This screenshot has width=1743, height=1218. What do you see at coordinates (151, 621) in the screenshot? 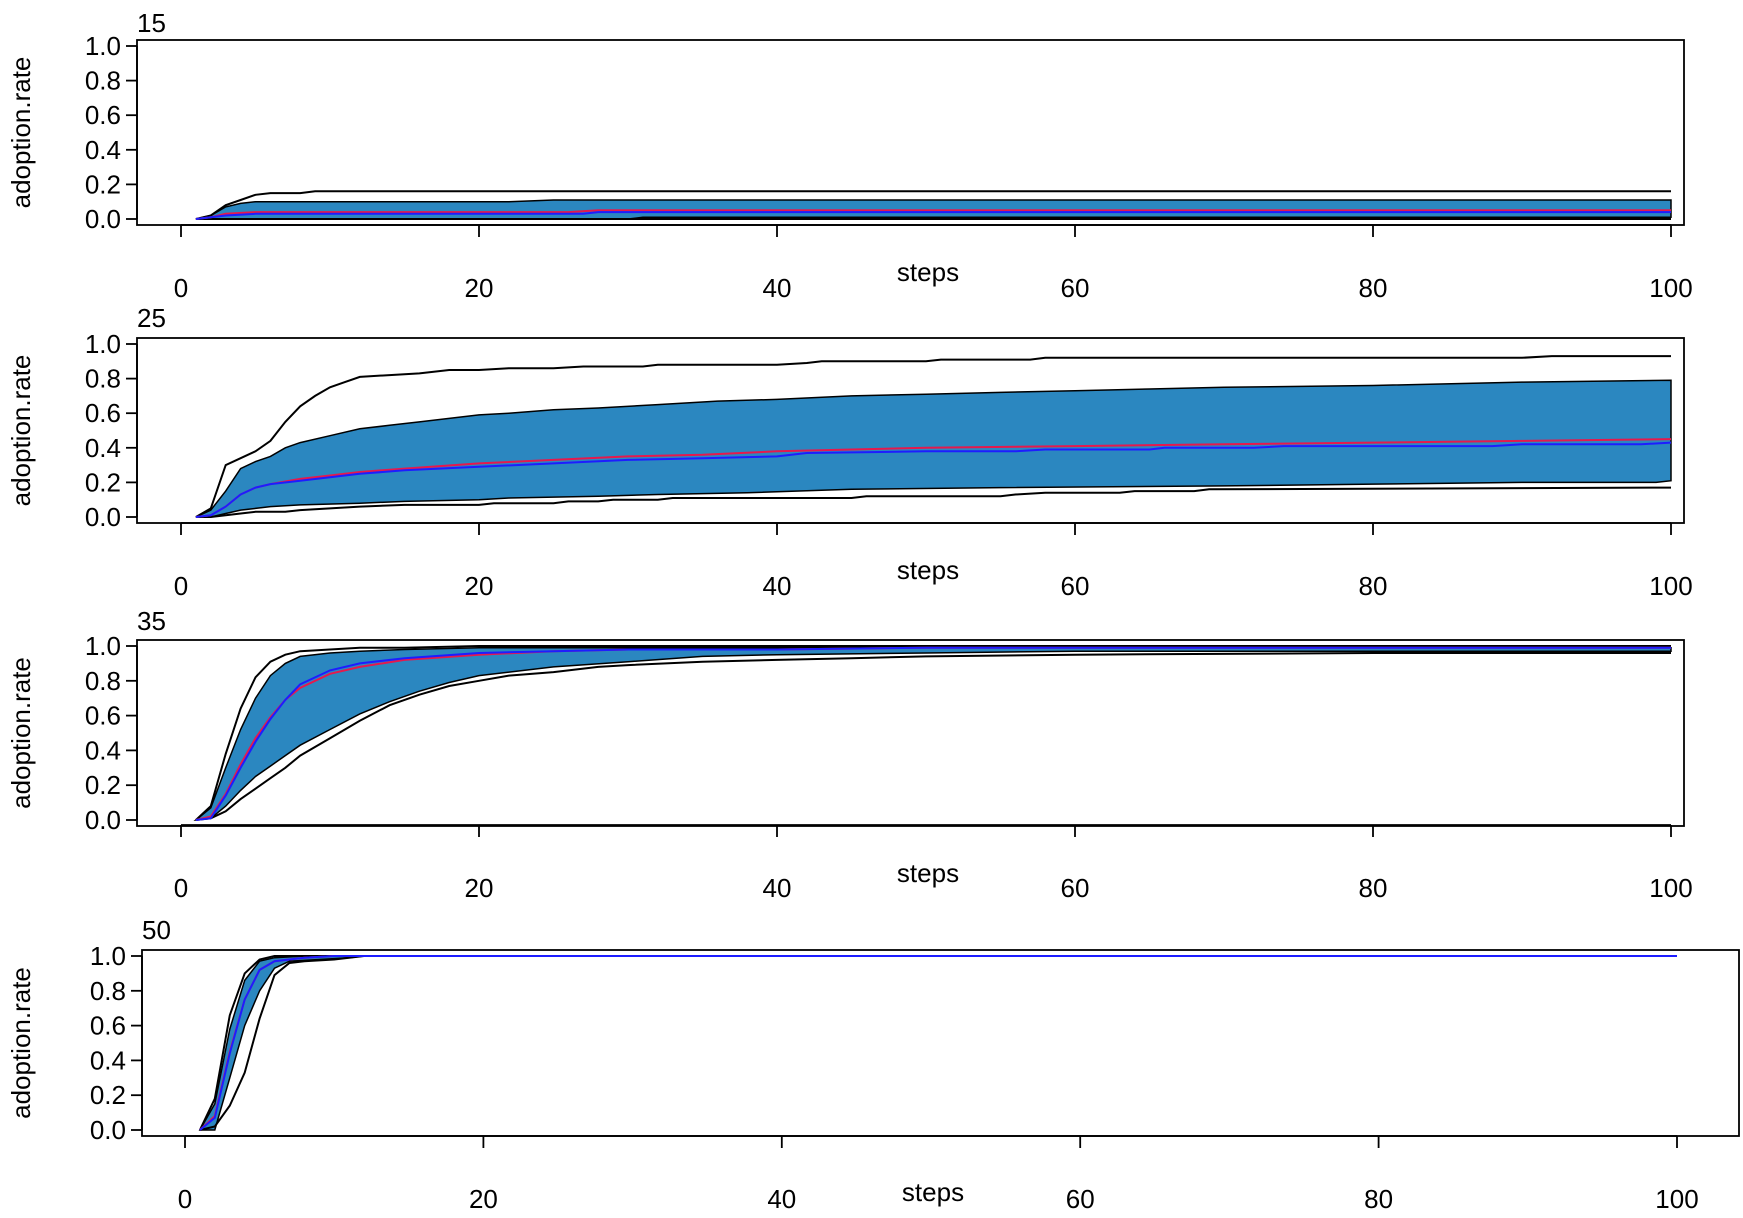
I see `panel-title: 35` at bounding box center [151, 621].